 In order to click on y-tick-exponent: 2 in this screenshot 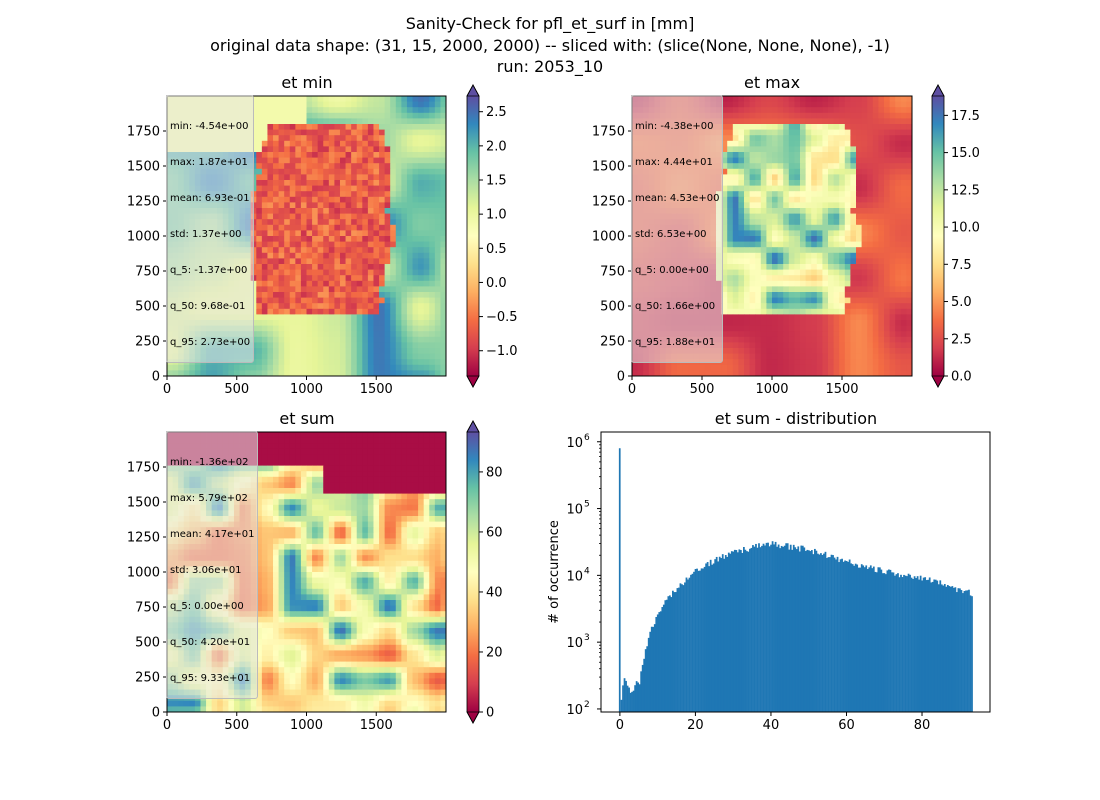, I will do `click(587, 705)`.